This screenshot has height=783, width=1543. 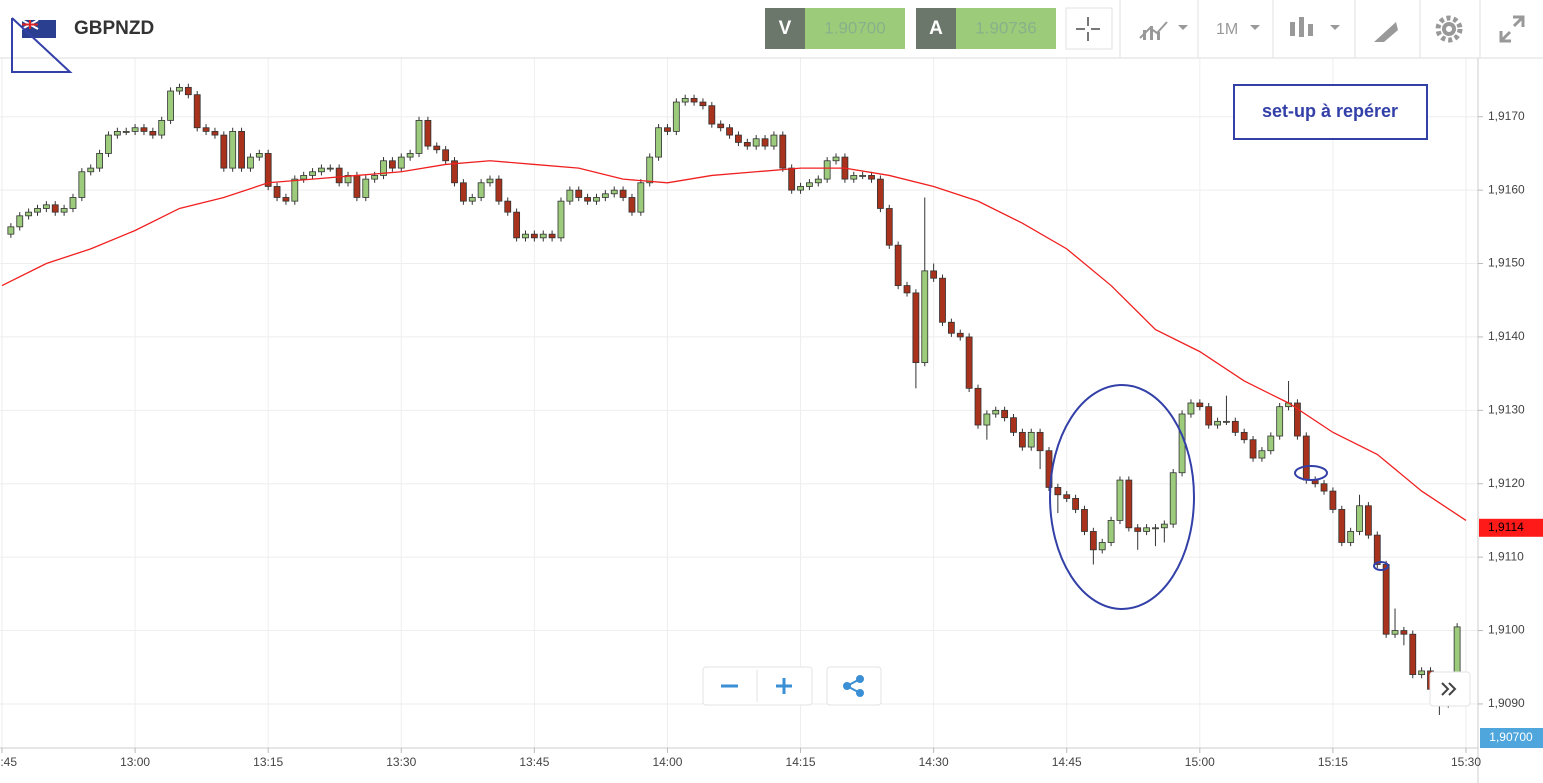 I want to click on scroll-right-button, so click(x=1450, y=689).